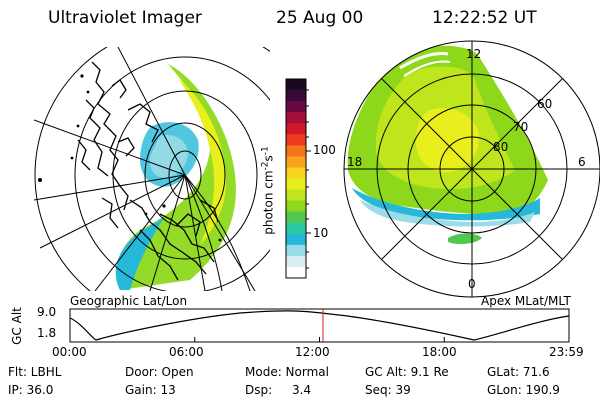 This screenshot has height=400, width=600. I want to click on mlat-label-70: 70, so click(521, 127).